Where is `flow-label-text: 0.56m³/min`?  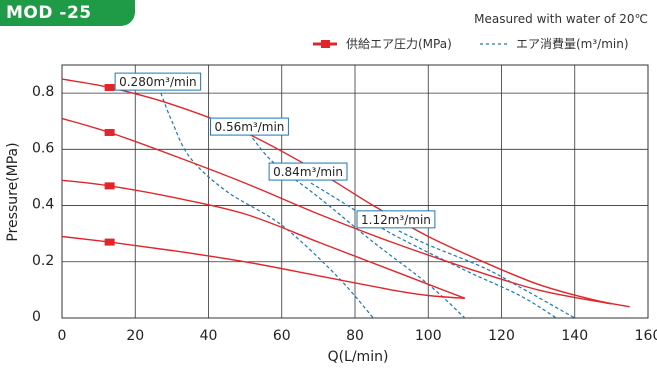 flow-label-text: 0.56m³/min is located at coordinates (250, 127).